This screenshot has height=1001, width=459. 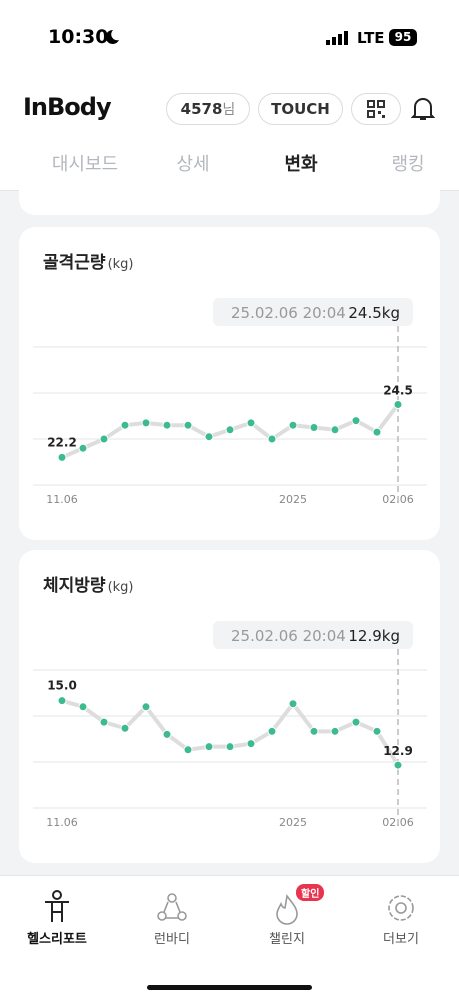 I want to click on tooltip-value: 24.5kg, so click(x=374, y=313).